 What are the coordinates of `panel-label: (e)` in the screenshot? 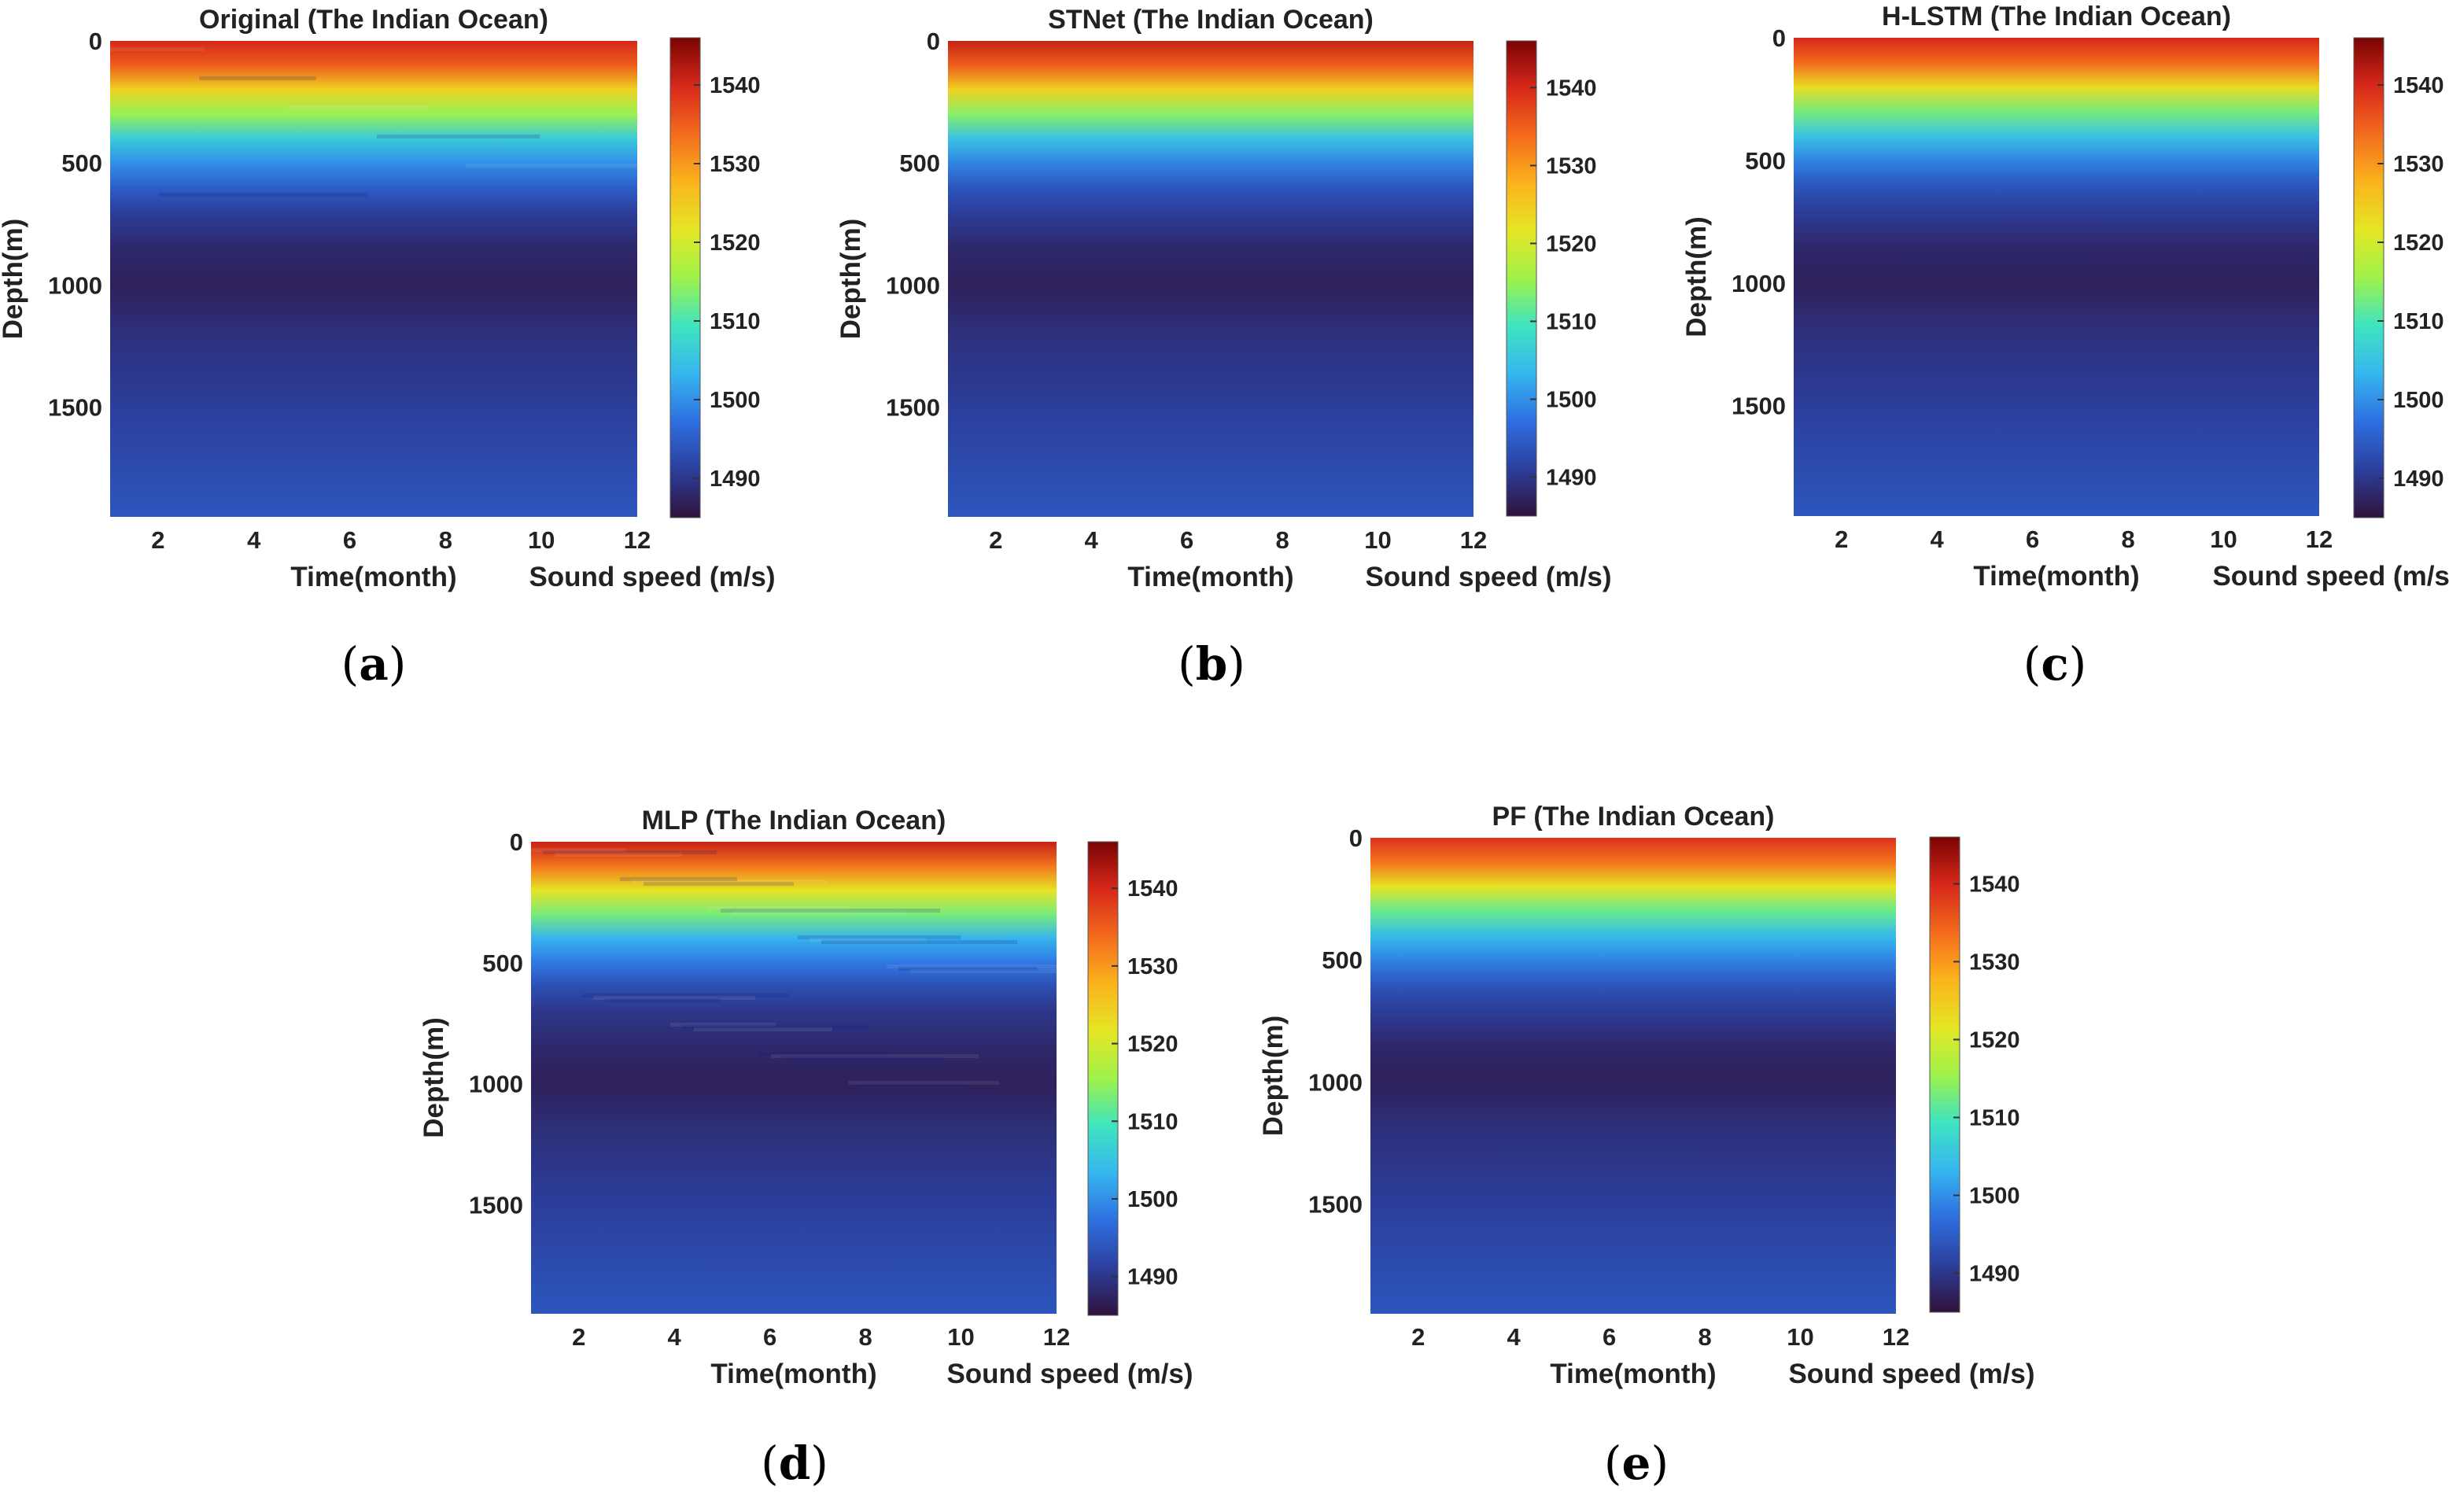 It's located at (1636, 1463).